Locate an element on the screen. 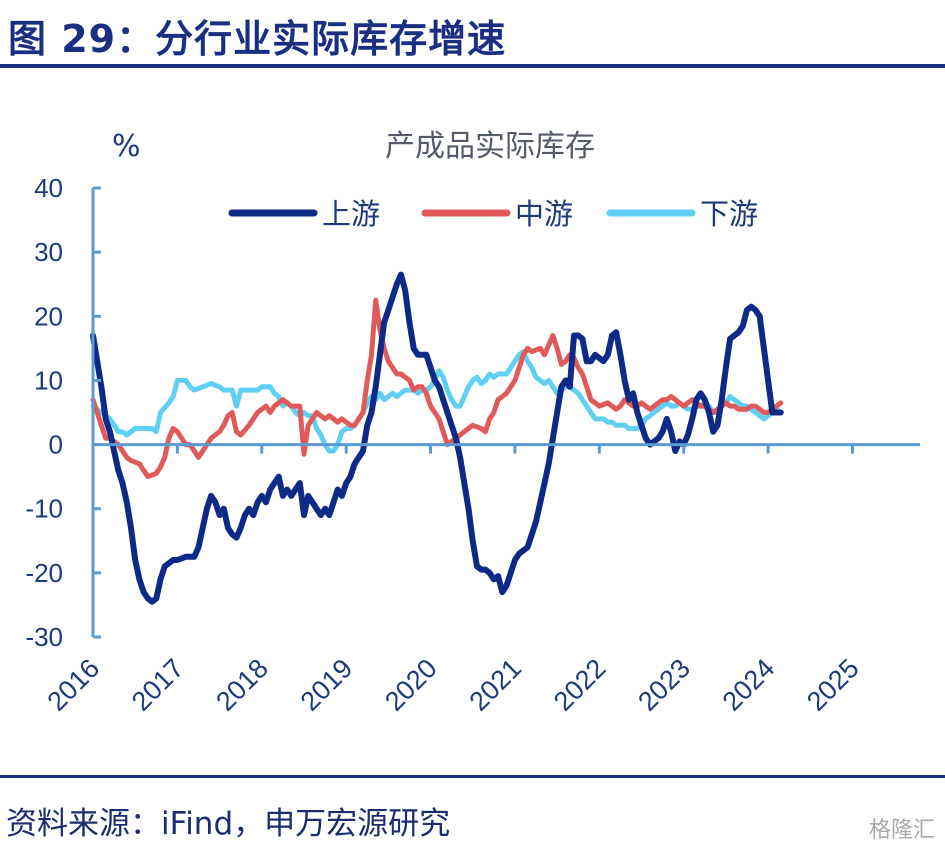 The width and height of the screenshot is (945, 849). y-tick-label: 40 is located at coordinates (48, 188).